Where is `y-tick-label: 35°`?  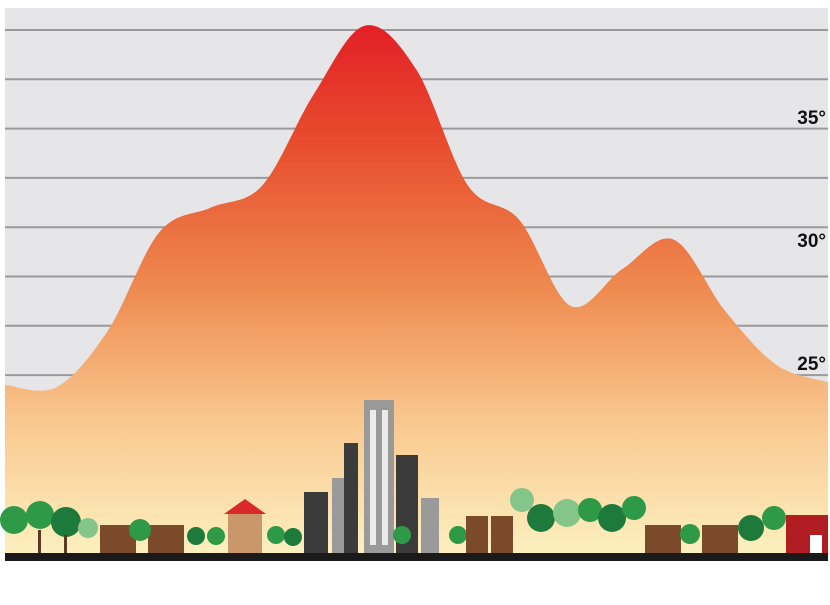 y-tick-label: 35° is located at coordinates (811, 118).